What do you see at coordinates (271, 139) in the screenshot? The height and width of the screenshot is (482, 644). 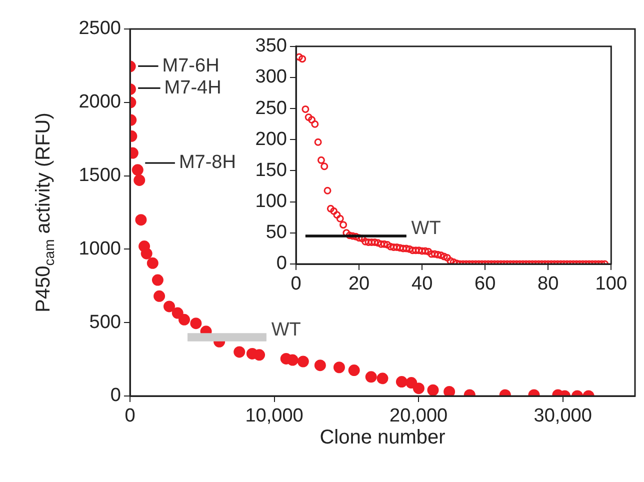 I see `y-tick-label: 200` at bounding box center [271, 139].